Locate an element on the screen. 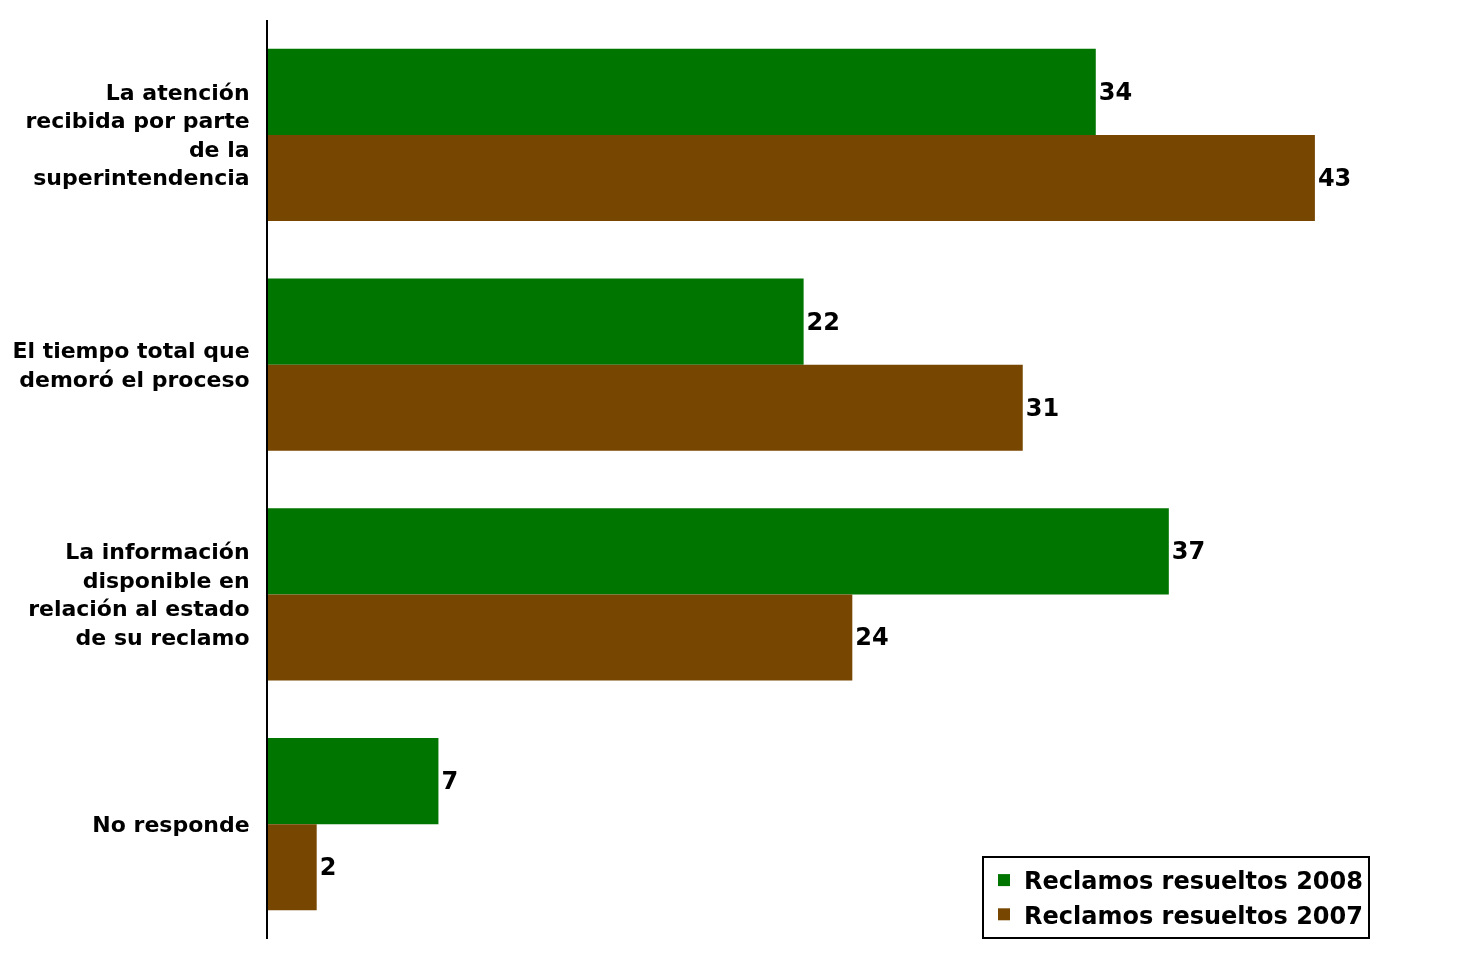 Image resolution: width=1460 pixels, height=959 pixels. data-label: 31 is located at coordinates (1042, 407).